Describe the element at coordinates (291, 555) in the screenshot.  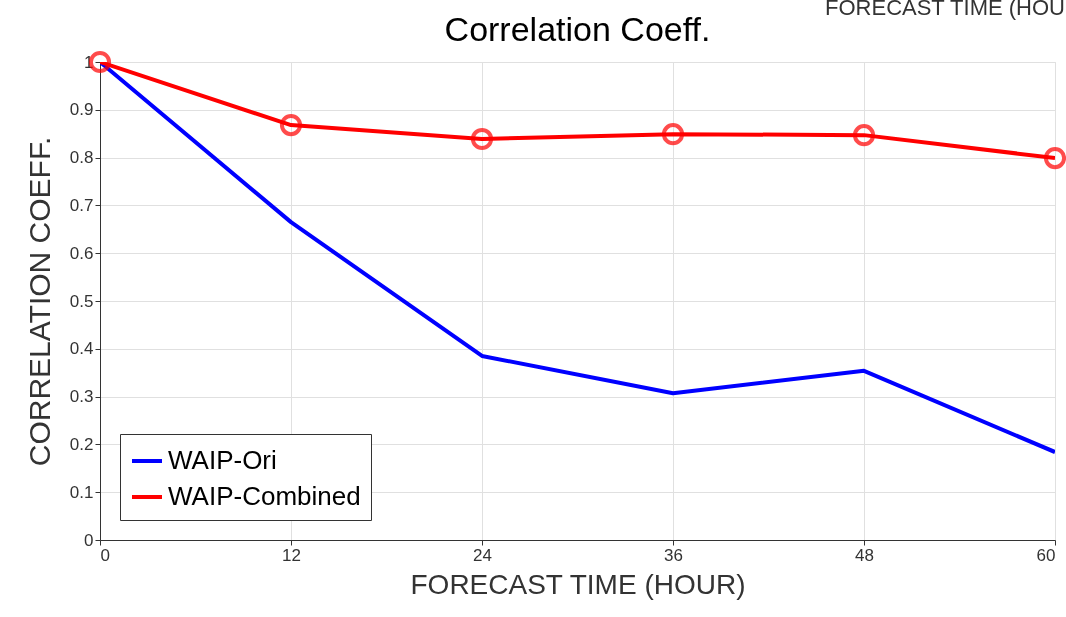
I see `x-tick-label: 12` at that location.